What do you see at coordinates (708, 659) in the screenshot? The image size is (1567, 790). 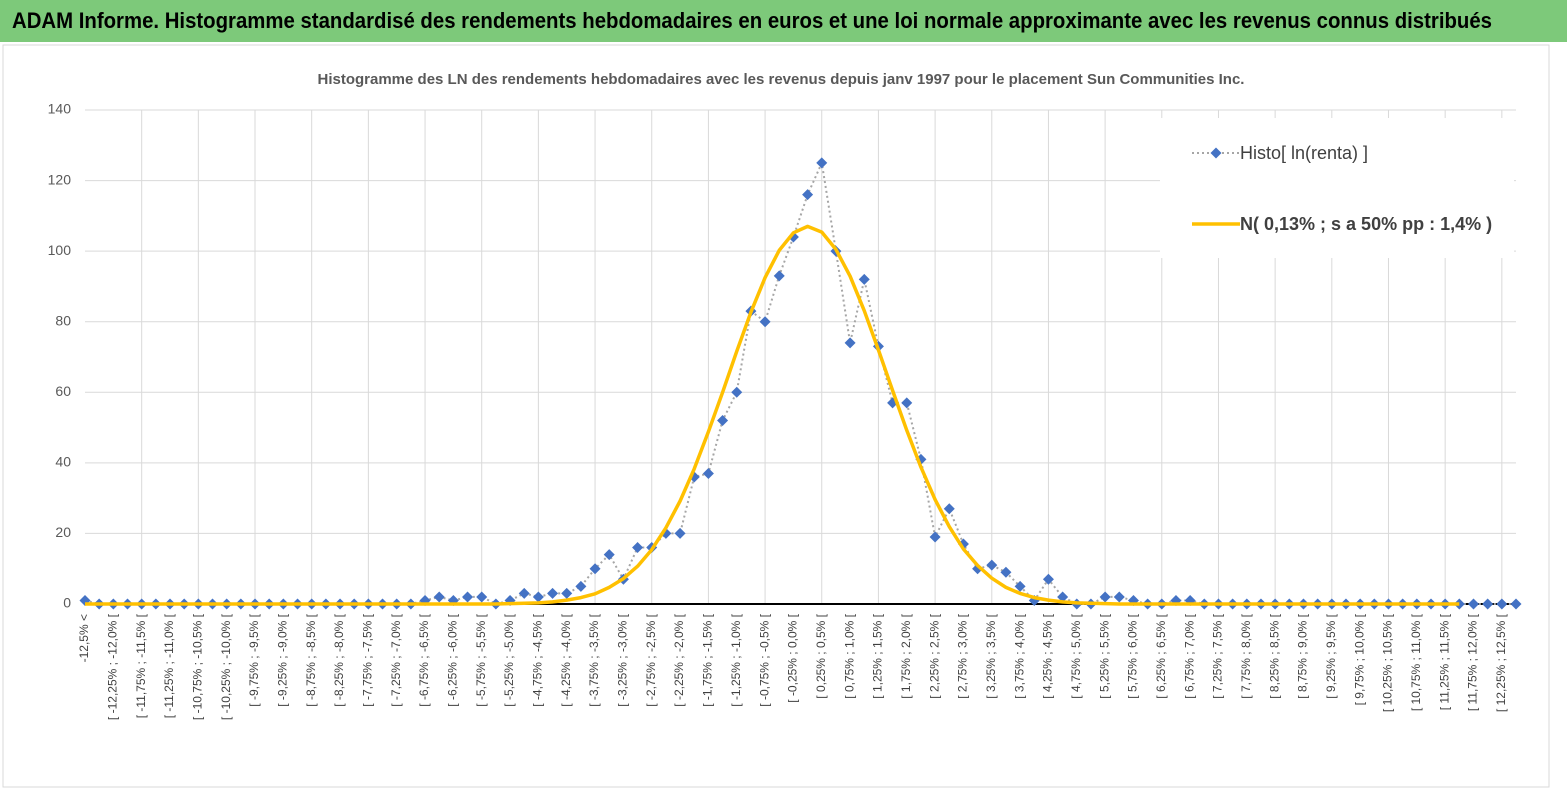 I see `x-tick-label: [ -1,75% ; -1,5% [` at bounding box center [708, 659].